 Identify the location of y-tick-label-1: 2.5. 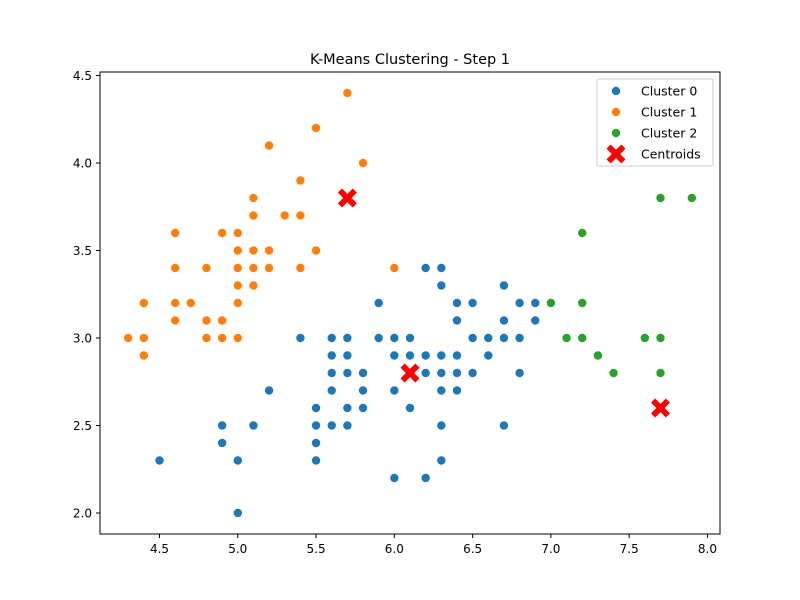
(82, 426).